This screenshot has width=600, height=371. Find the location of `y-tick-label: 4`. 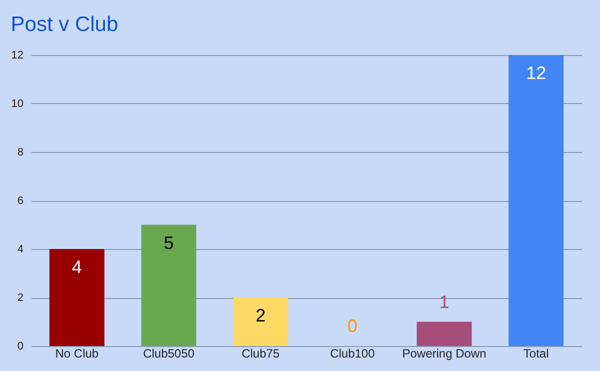

y-tick-label: 4 is located at coordinates (20, 250).